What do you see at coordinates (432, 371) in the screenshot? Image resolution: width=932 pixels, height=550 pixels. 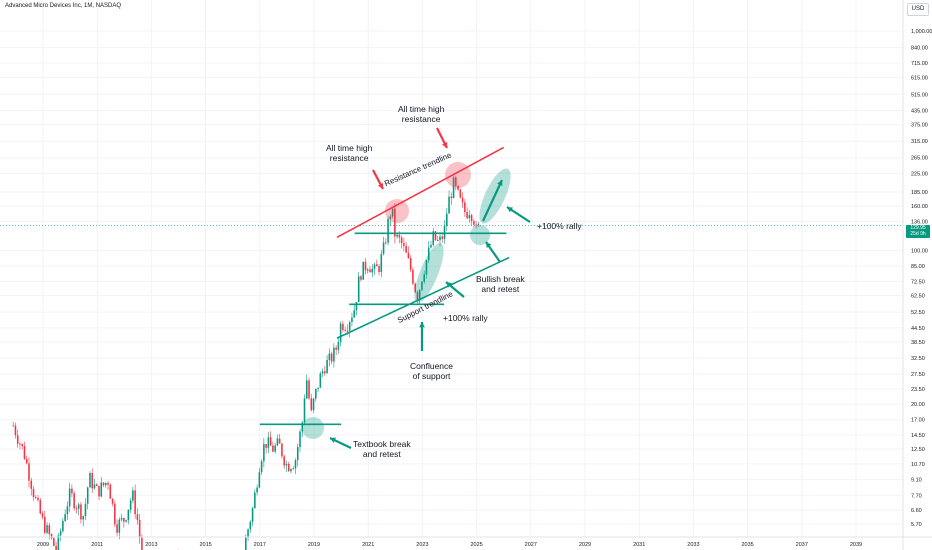 I see `confluence-annotation: Confluence of support` at bounding box center [432, 371].